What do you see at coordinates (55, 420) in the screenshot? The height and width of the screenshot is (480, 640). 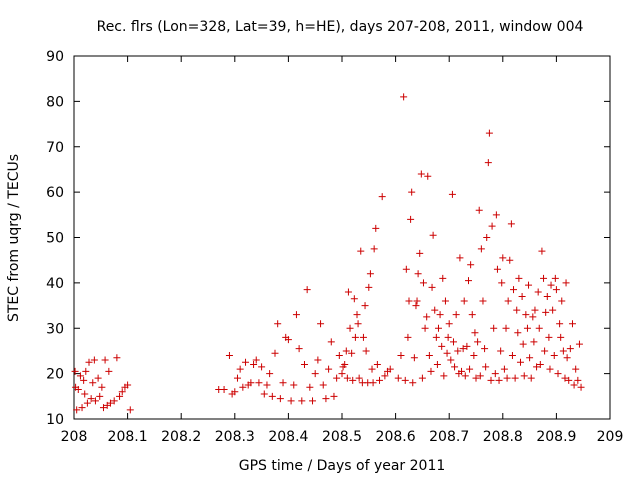 I see `y-tick-label: 10` at bounding box center [55, 420].